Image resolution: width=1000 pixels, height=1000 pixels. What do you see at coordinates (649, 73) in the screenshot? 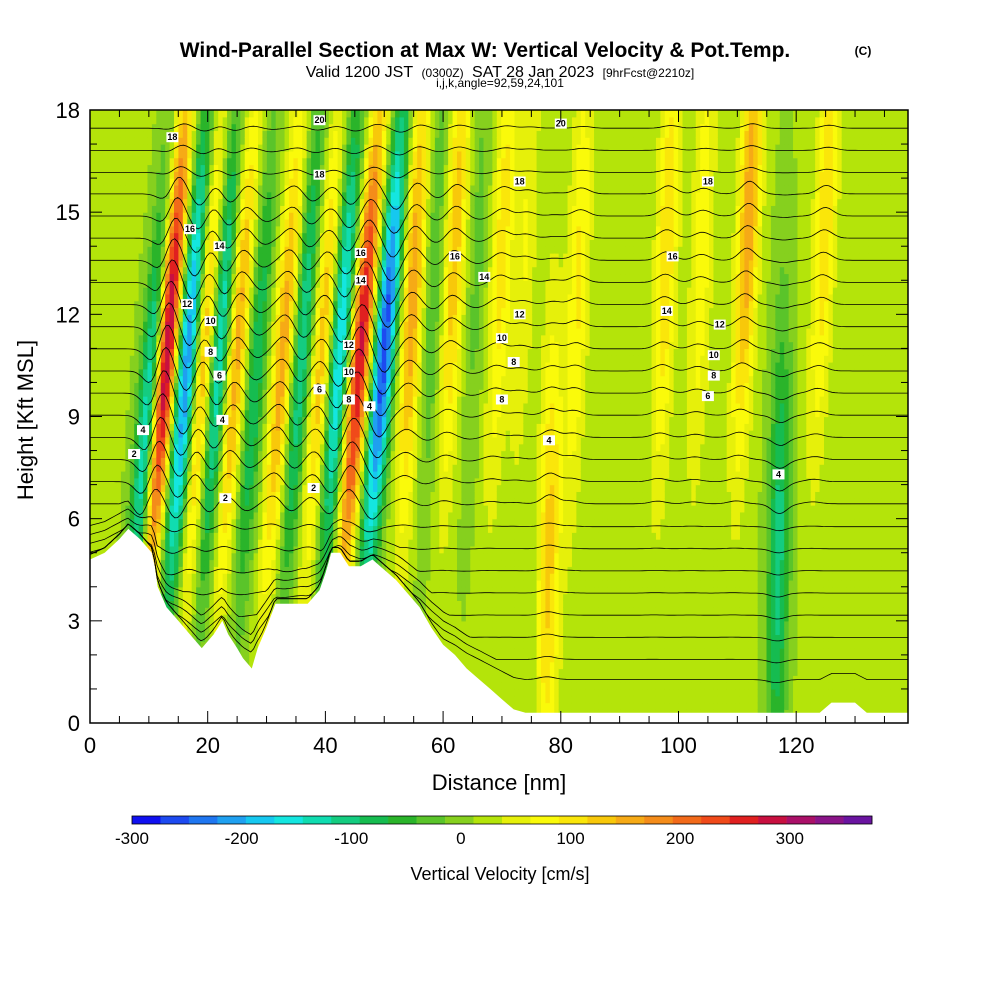
I see `forecast-label: [9hrFcst@2210z]` at bounding box center [649, 73].